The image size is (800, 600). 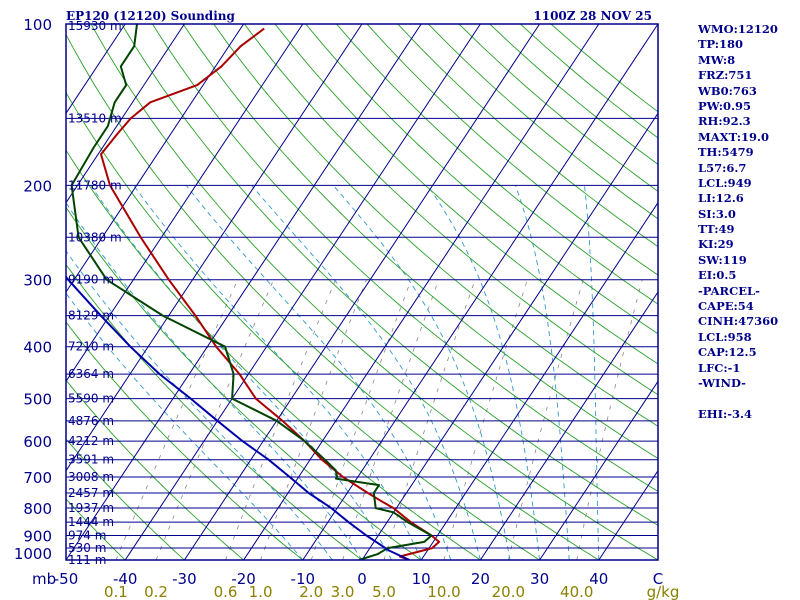 I want to click on sounding-index-item: TH:5479, so click(x=726, y=152).